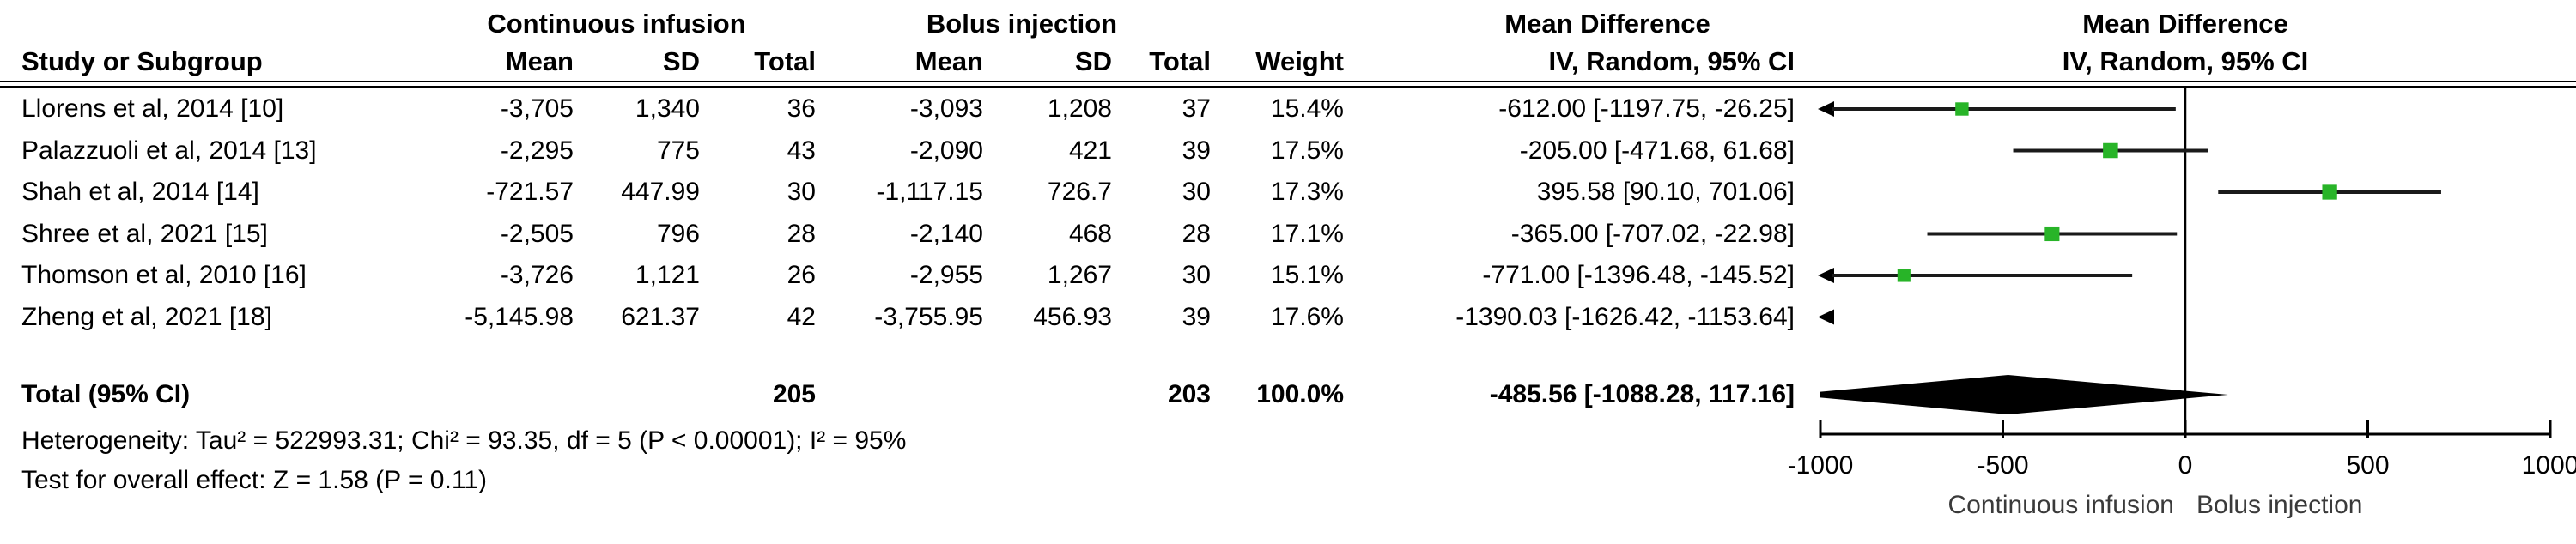 Image resolution: width=2576 pixels, height=544 pixels. Describe the element at coordinates (1079, 275) in the screenshot. I see `cell-g2-sd: 1,267` at that location.